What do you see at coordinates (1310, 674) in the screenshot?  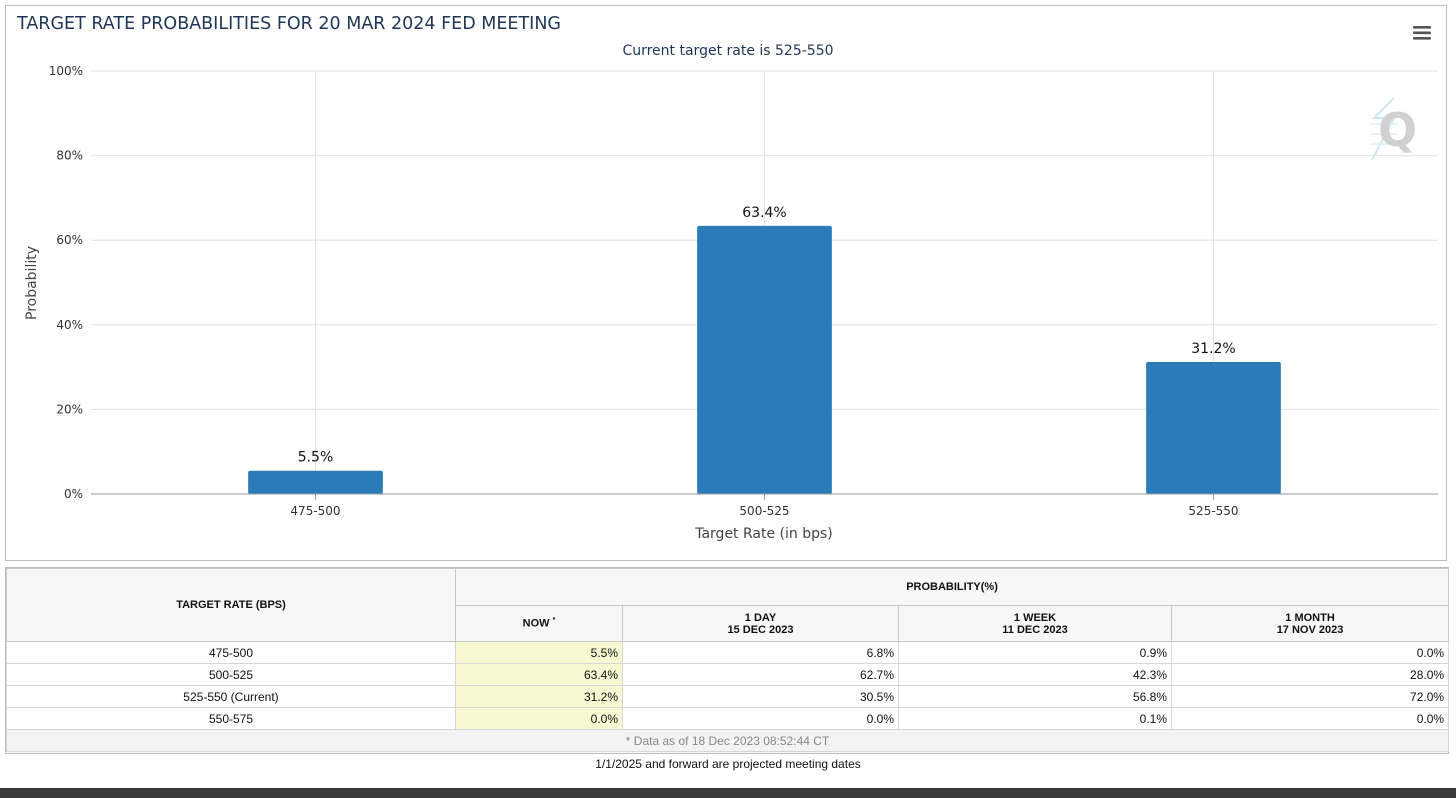 I see `1-month-cell: 28.0%` at bounding box center [1310, 674].